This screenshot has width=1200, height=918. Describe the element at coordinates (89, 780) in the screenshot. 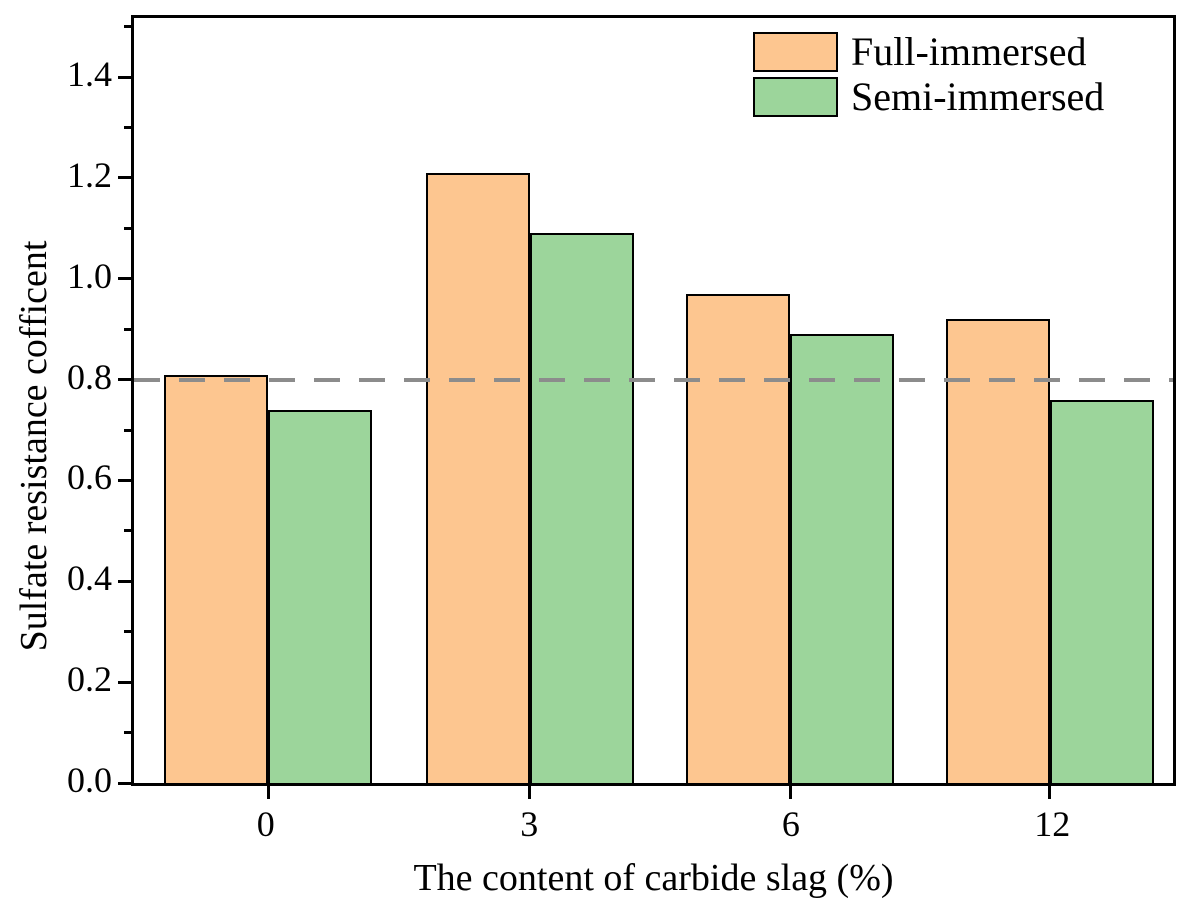

I see `y-tick-label: 0.0` at that location.